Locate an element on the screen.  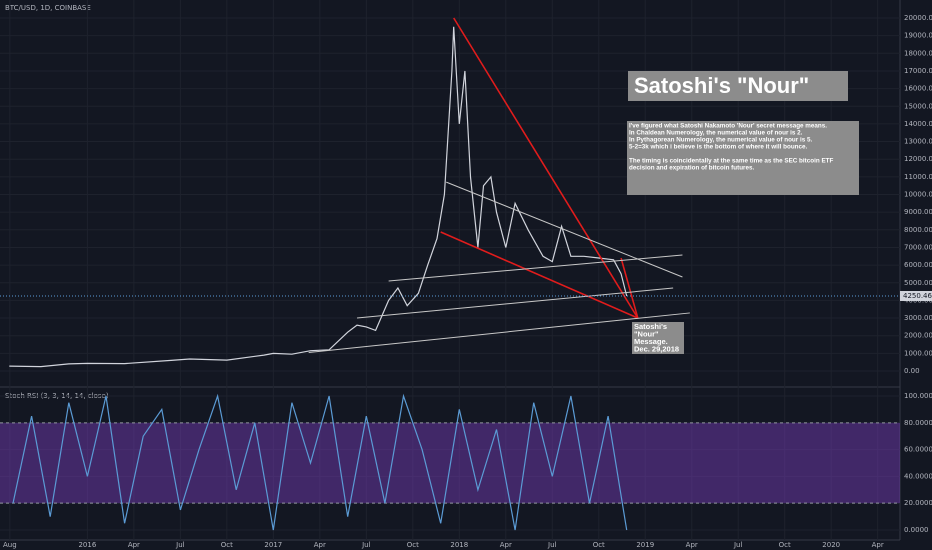
annotation-text-box is located at coordinates (743, 158).